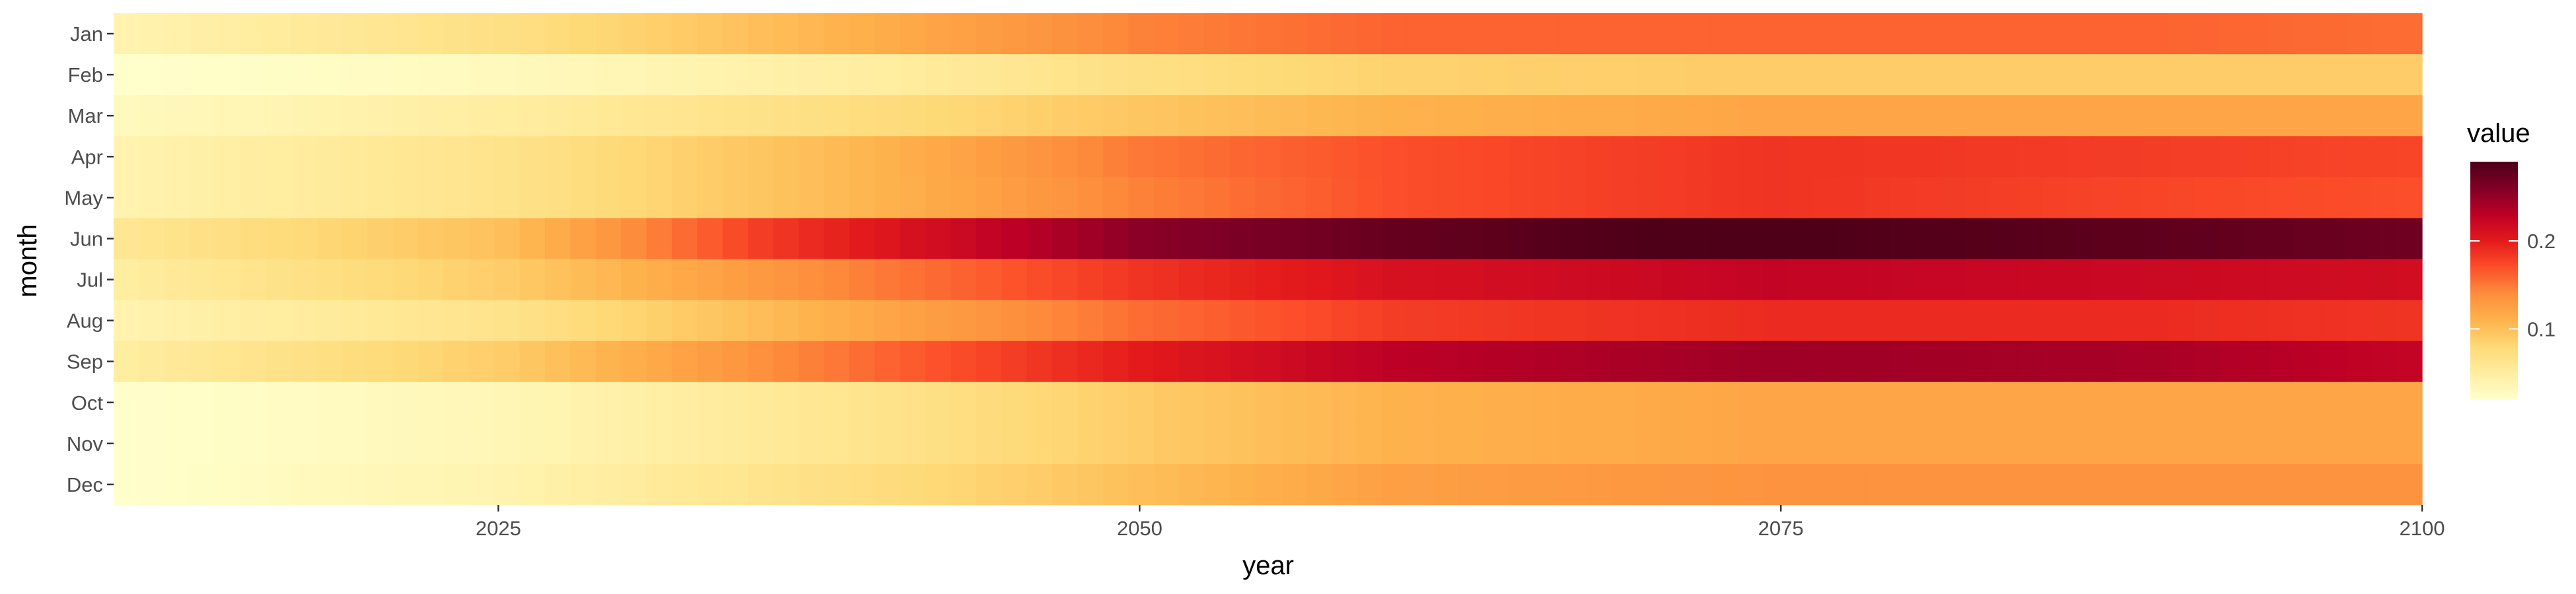 Image resolution: width=2576 pixels, height=594 pixels. Describe the element at coordinates (1268, 239) in the screenshot. I see `heatmap-row-jun` at that location.